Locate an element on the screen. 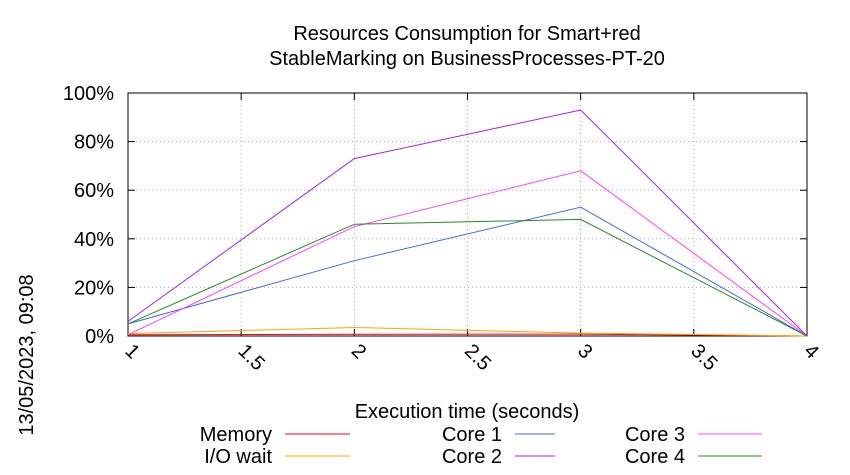  x-tick-label: 2.5 is located at coordinates (477, 357).